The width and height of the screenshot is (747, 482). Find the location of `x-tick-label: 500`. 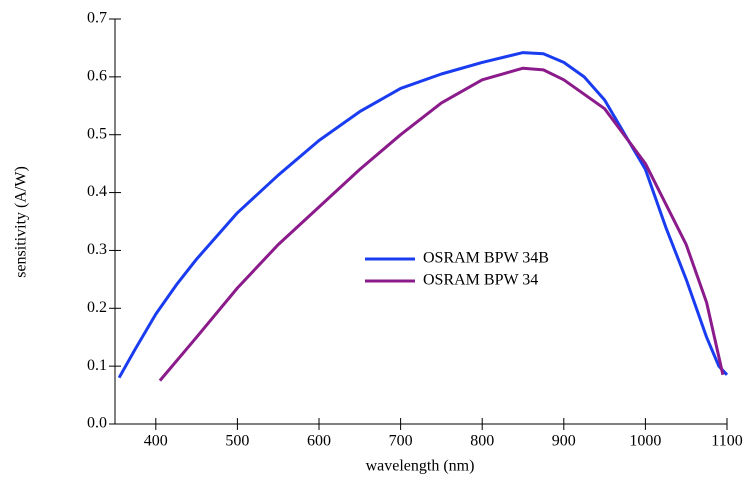

x-tick-label: 500 is located at coordinates (237, 441).